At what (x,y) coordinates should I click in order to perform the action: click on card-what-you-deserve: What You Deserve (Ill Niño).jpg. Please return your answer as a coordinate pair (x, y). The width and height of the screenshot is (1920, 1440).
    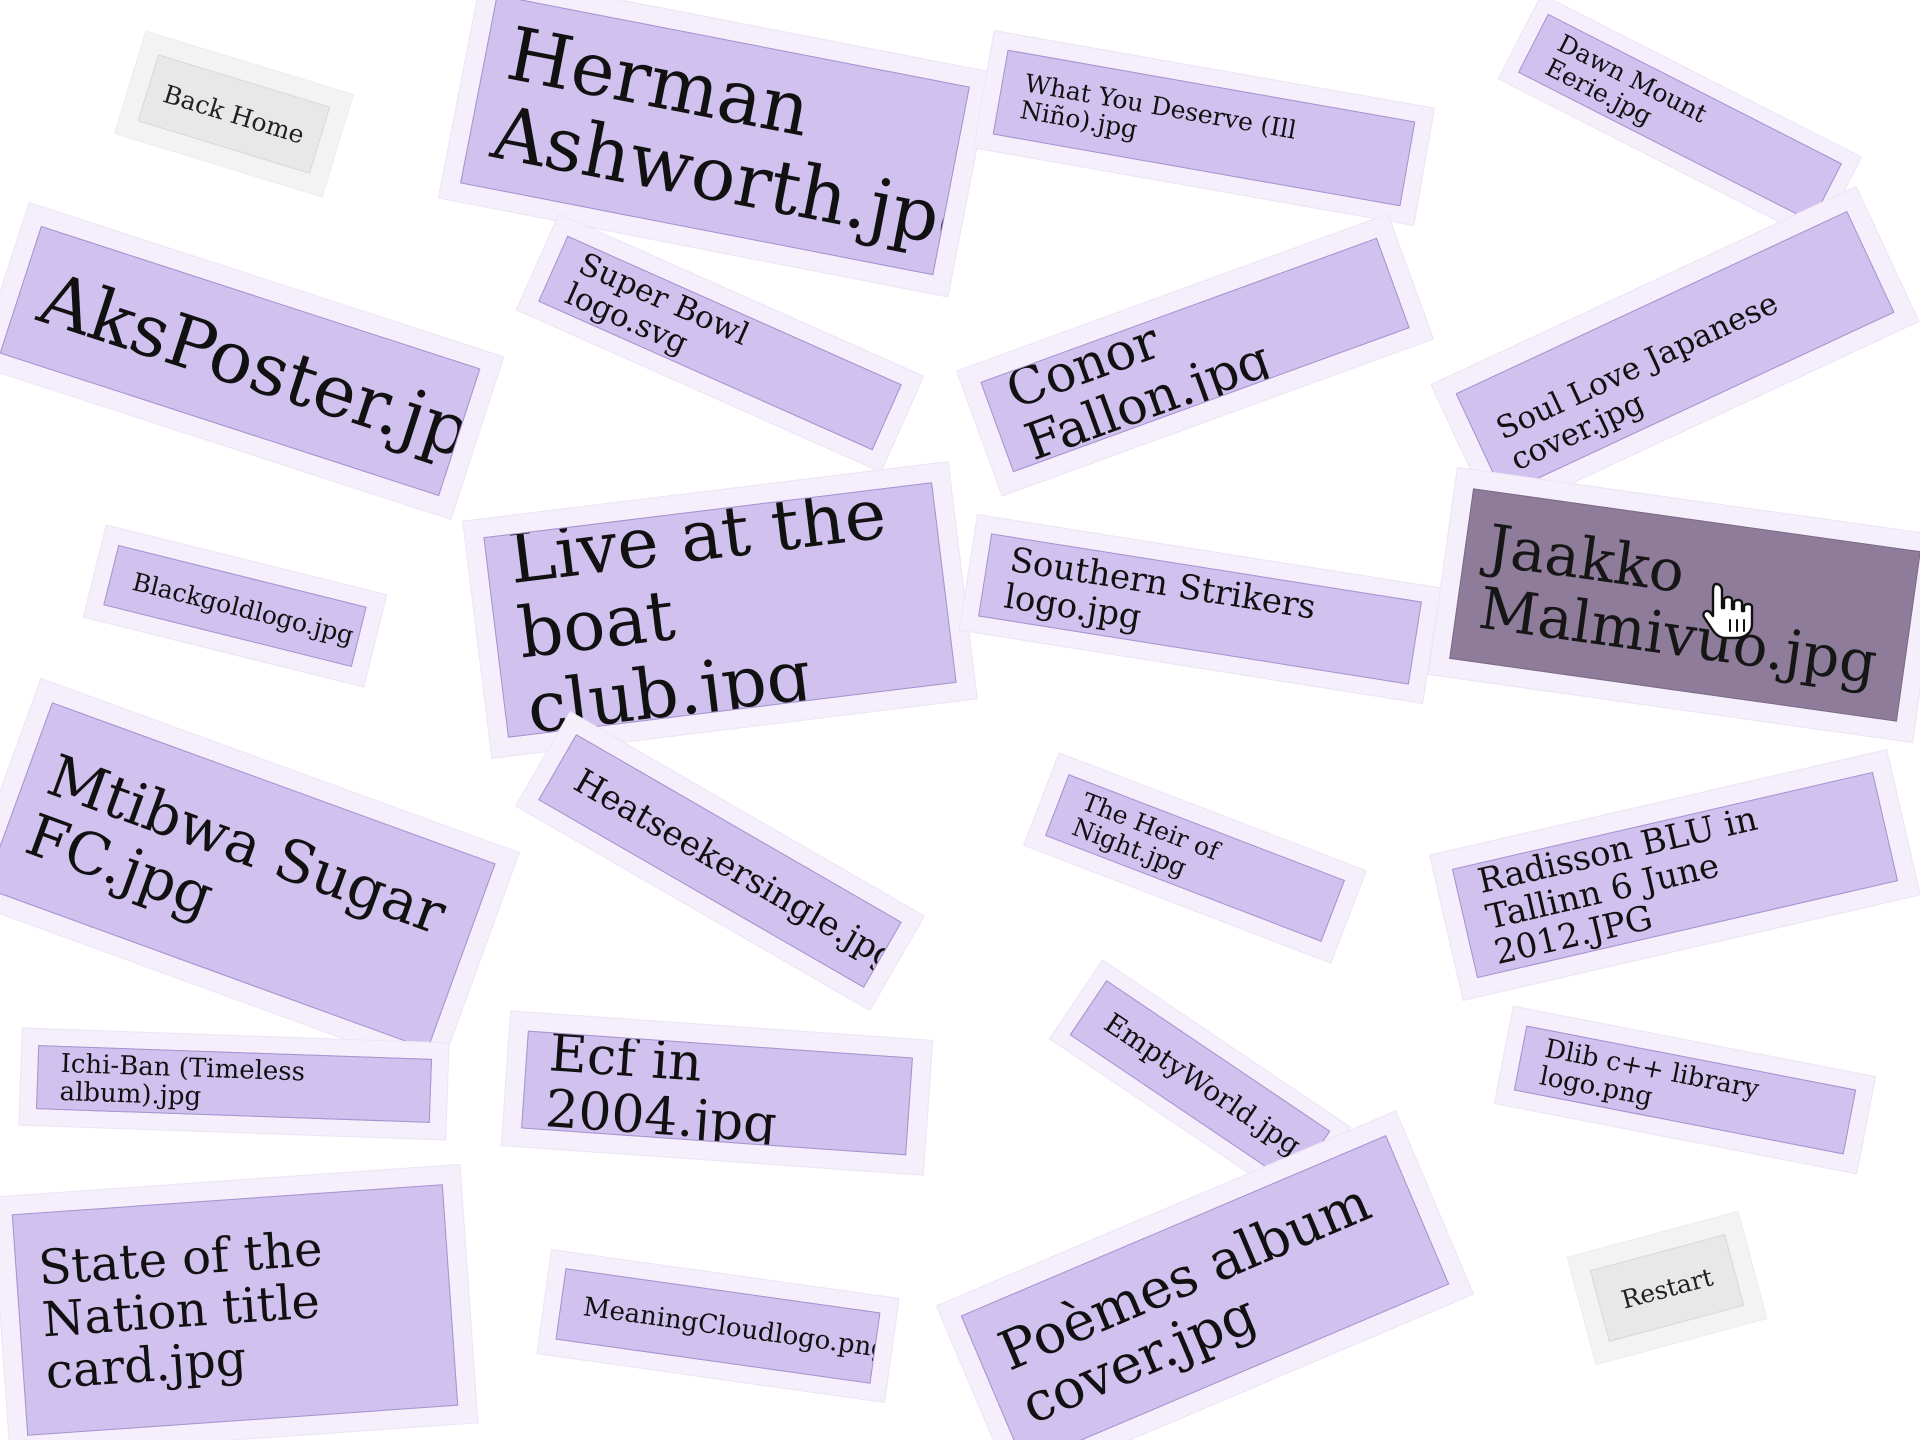
    Looking at the image, I should click on (1204, 128).